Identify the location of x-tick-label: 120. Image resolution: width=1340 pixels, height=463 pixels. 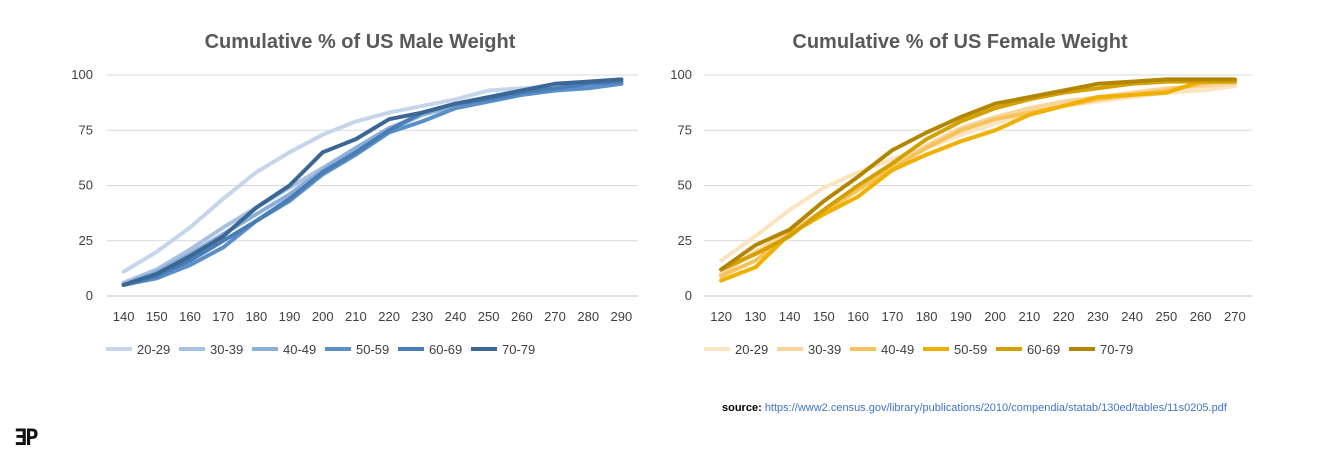
(721, 316).